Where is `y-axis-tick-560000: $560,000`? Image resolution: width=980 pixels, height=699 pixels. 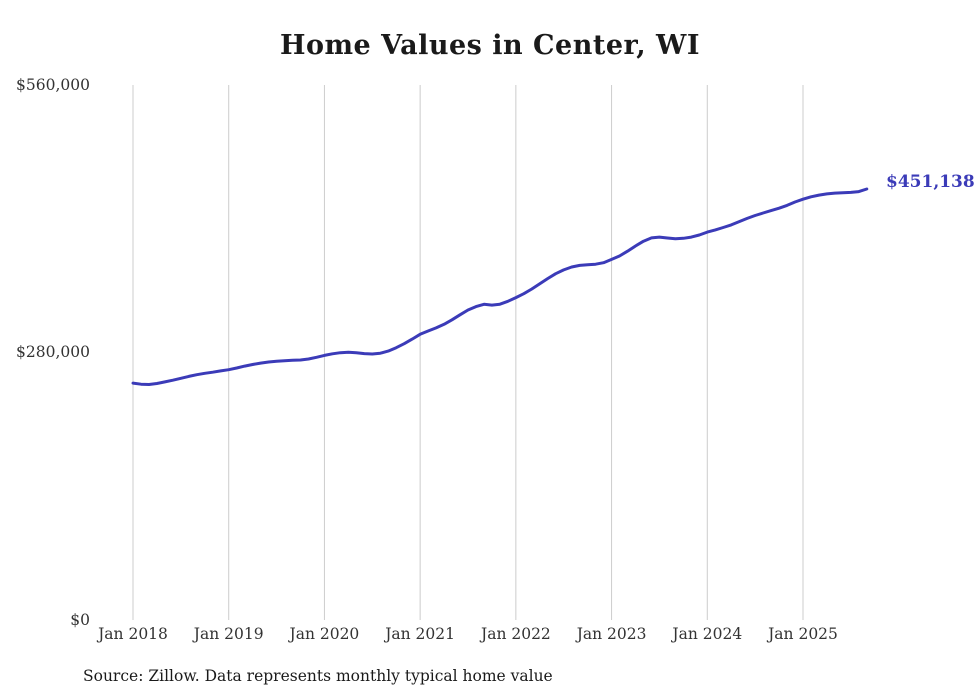 y-axis-tick-560000: $560,000 is located at coordinates (53, 85).